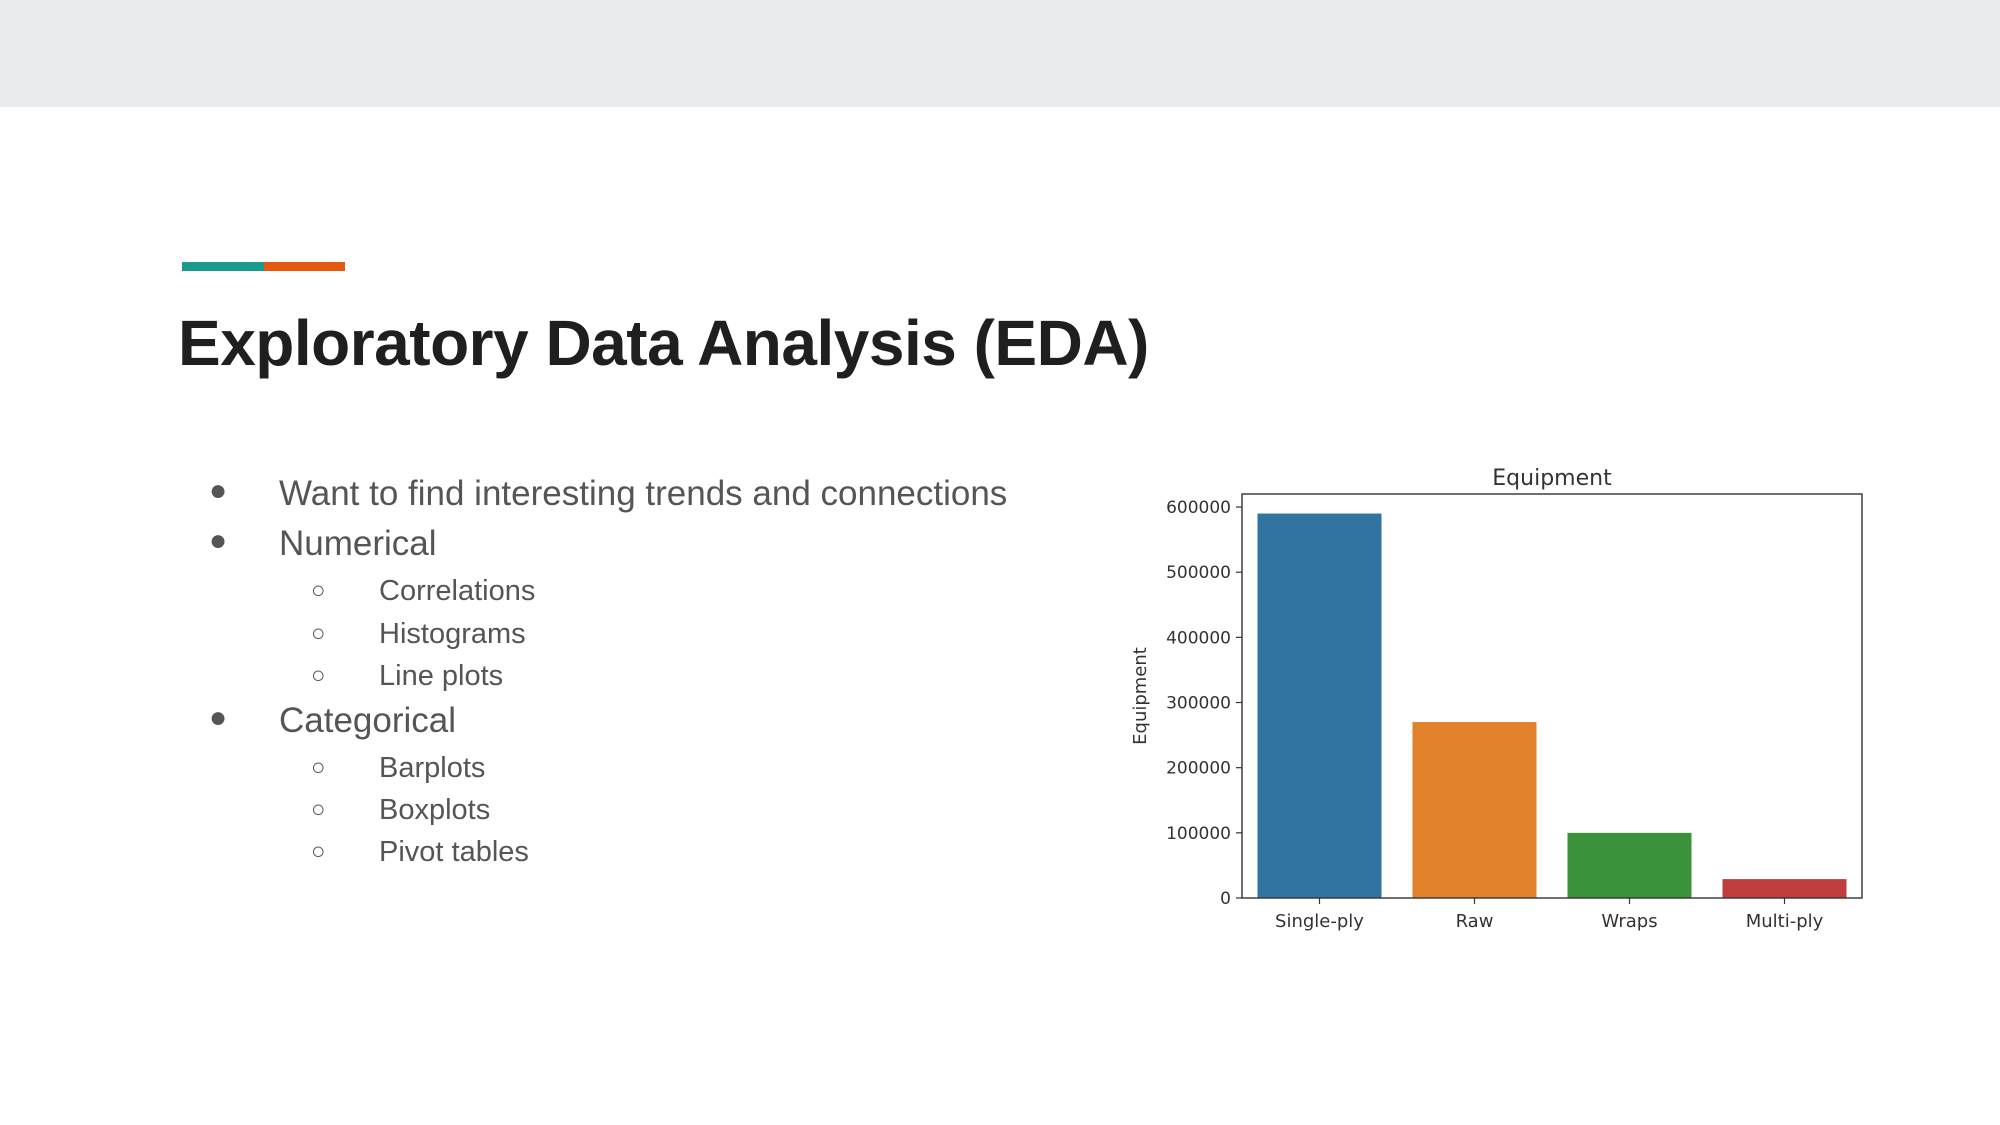  I want to click on sub-bullet-item: ○ Histograms, so click(418, 634).